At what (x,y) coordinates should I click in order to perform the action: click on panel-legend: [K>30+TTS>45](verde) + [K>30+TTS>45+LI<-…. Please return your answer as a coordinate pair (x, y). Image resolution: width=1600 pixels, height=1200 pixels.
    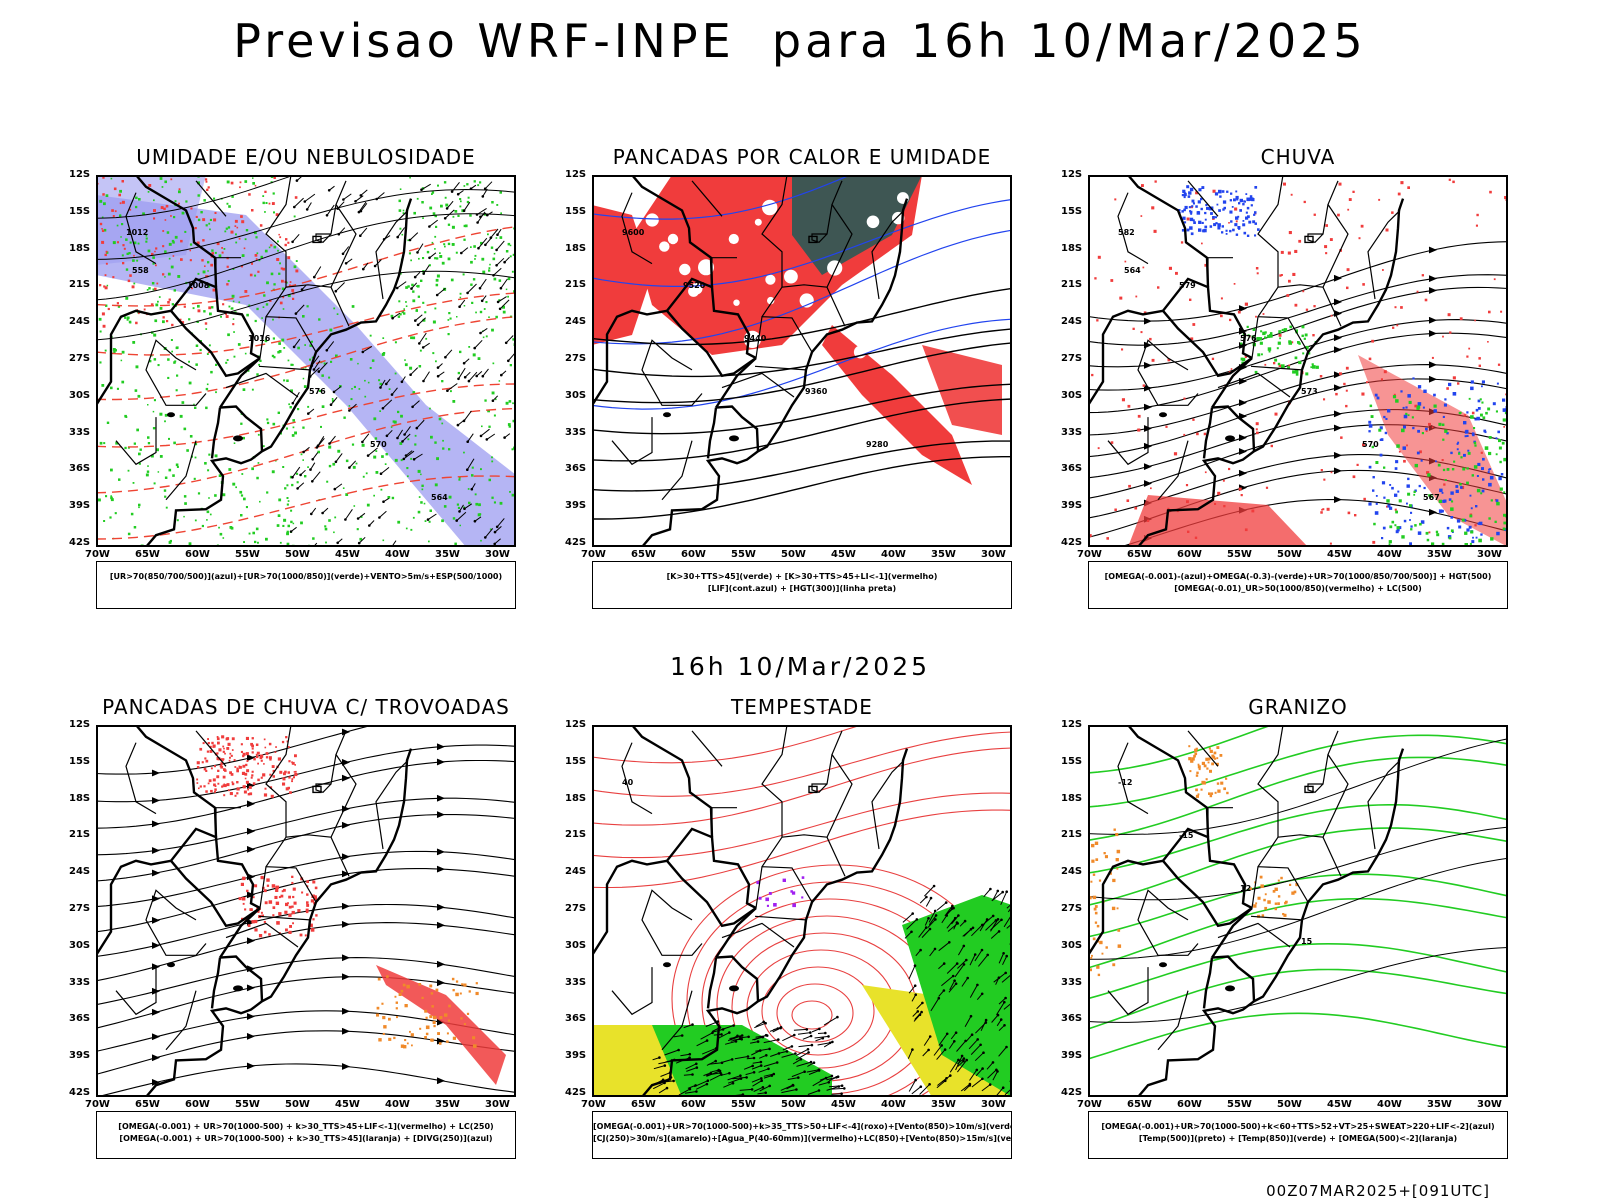
    Looking at the image, I should click on (802, 585).